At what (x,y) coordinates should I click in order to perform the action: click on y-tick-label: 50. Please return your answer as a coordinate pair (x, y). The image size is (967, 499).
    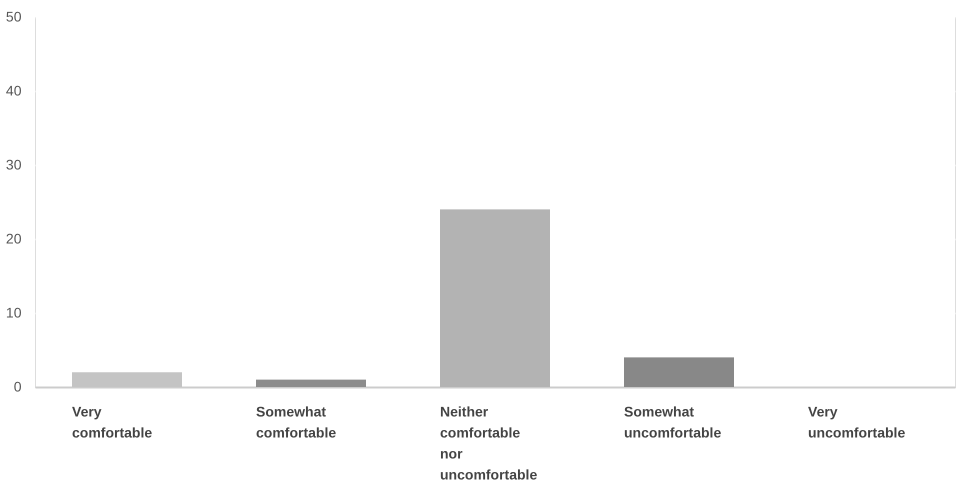
    Looking at the image, I should click on (14, 16).